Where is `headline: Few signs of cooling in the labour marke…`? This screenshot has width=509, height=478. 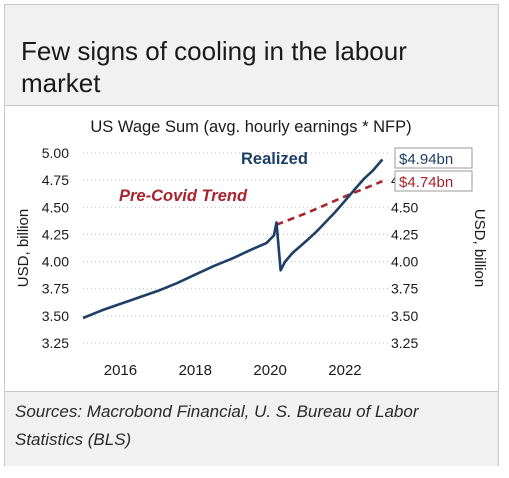 headline: Few signs of cooling in the labour marke… is located at coordinates (214, 67).